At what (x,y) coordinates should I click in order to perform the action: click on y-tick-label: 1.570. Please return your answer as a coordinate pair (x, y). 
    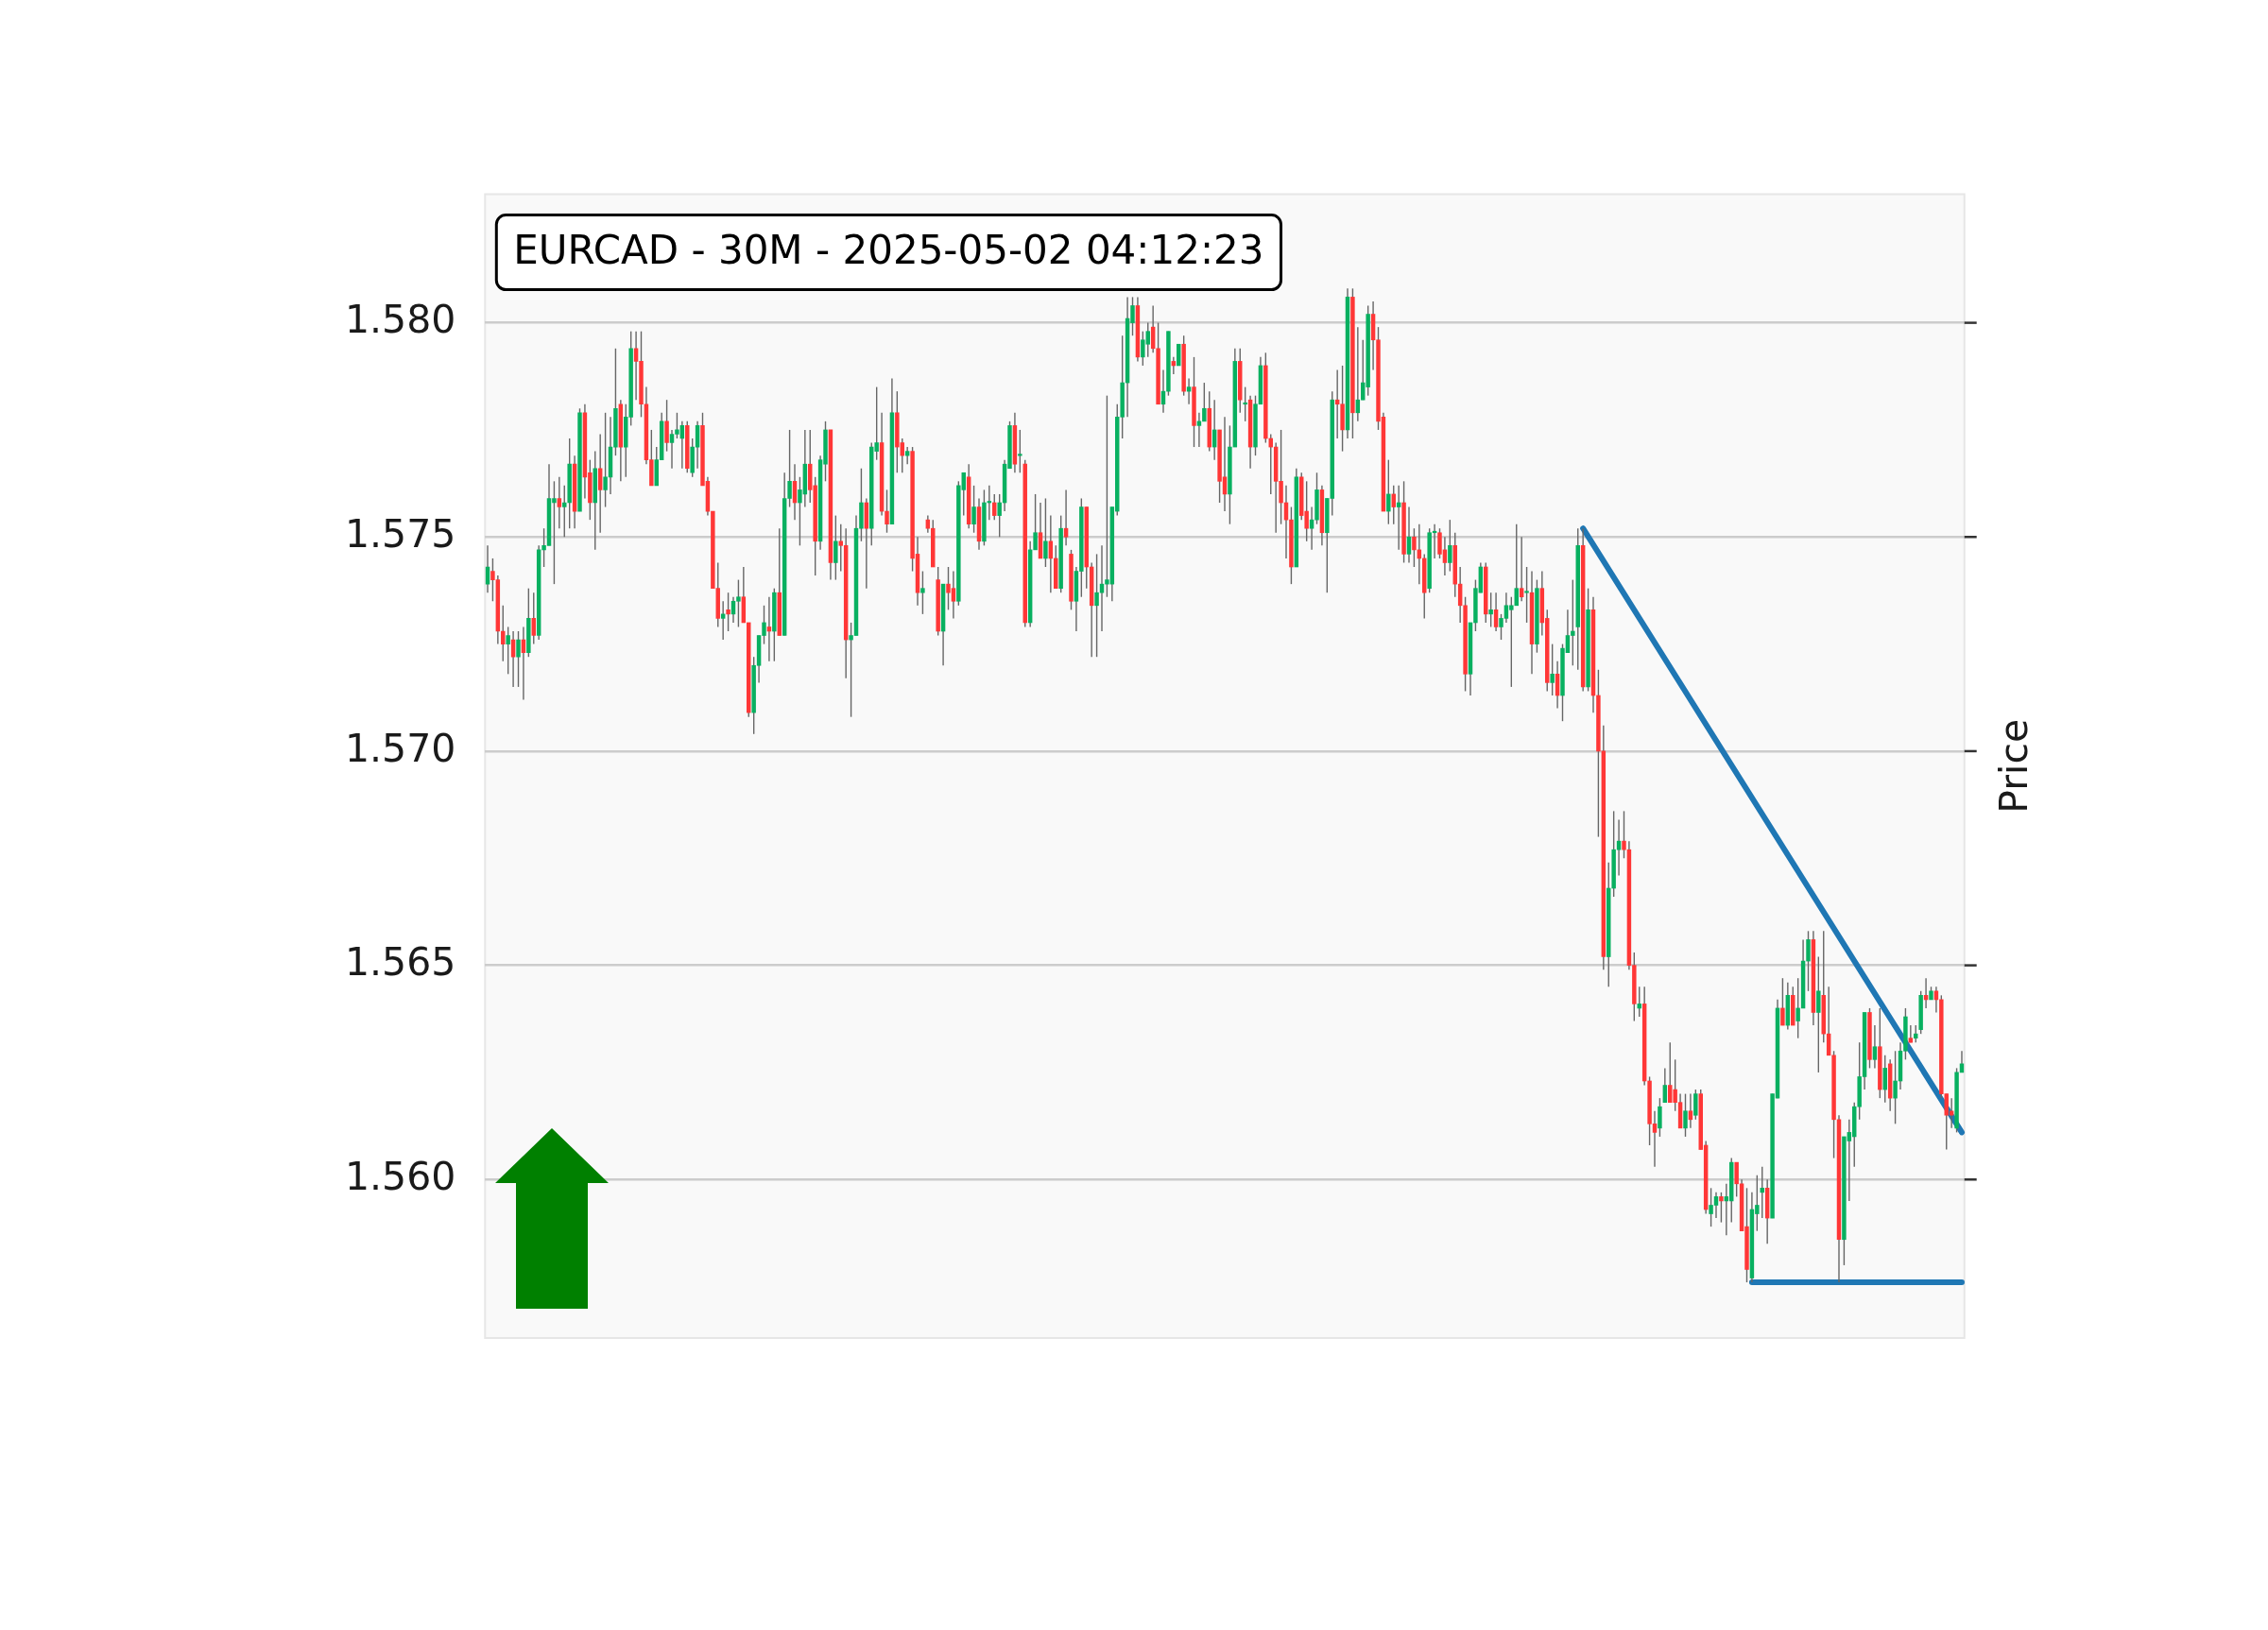
    Looking at the image, I should click on (400, 748).